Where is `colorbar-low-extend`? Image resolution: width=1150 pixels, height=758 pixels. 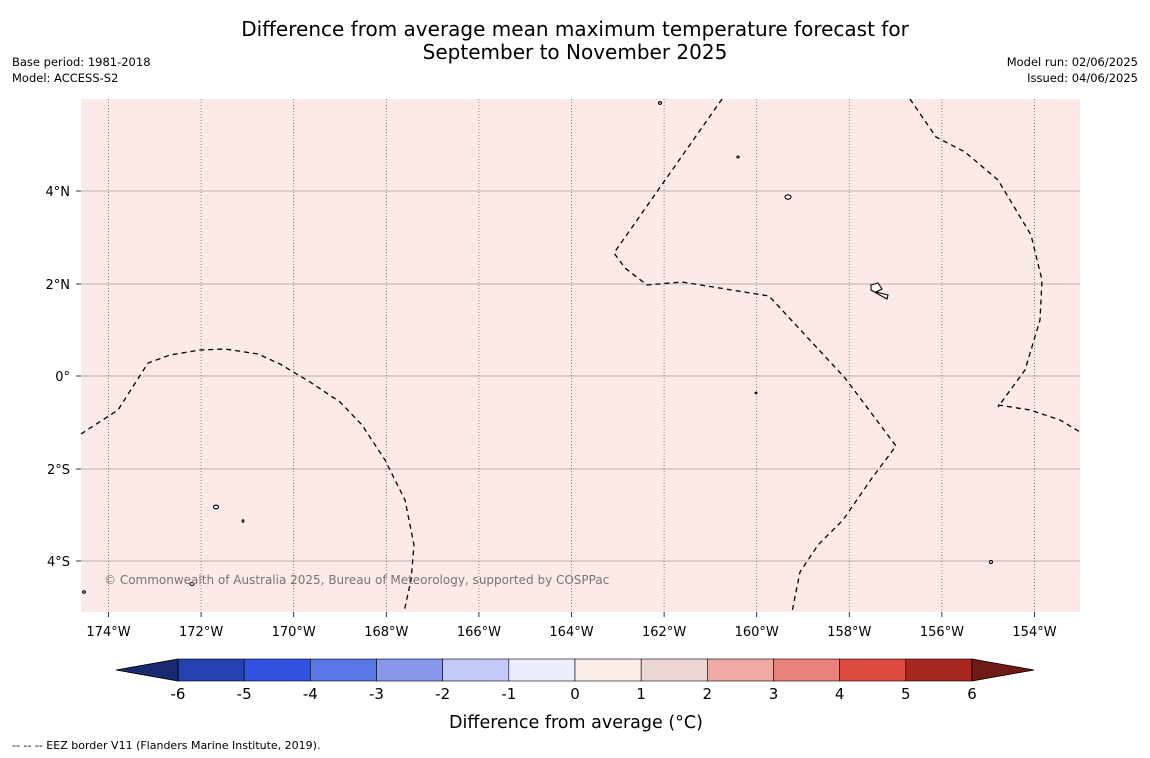 colorbar-low-extend is located at coordinates (147, 670).